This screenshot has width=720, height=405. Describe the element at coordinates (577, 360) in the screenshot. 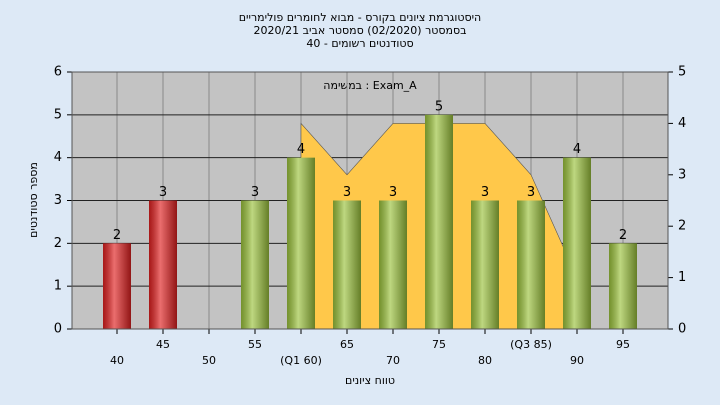

I see `x-tick-label: 90` at that location.